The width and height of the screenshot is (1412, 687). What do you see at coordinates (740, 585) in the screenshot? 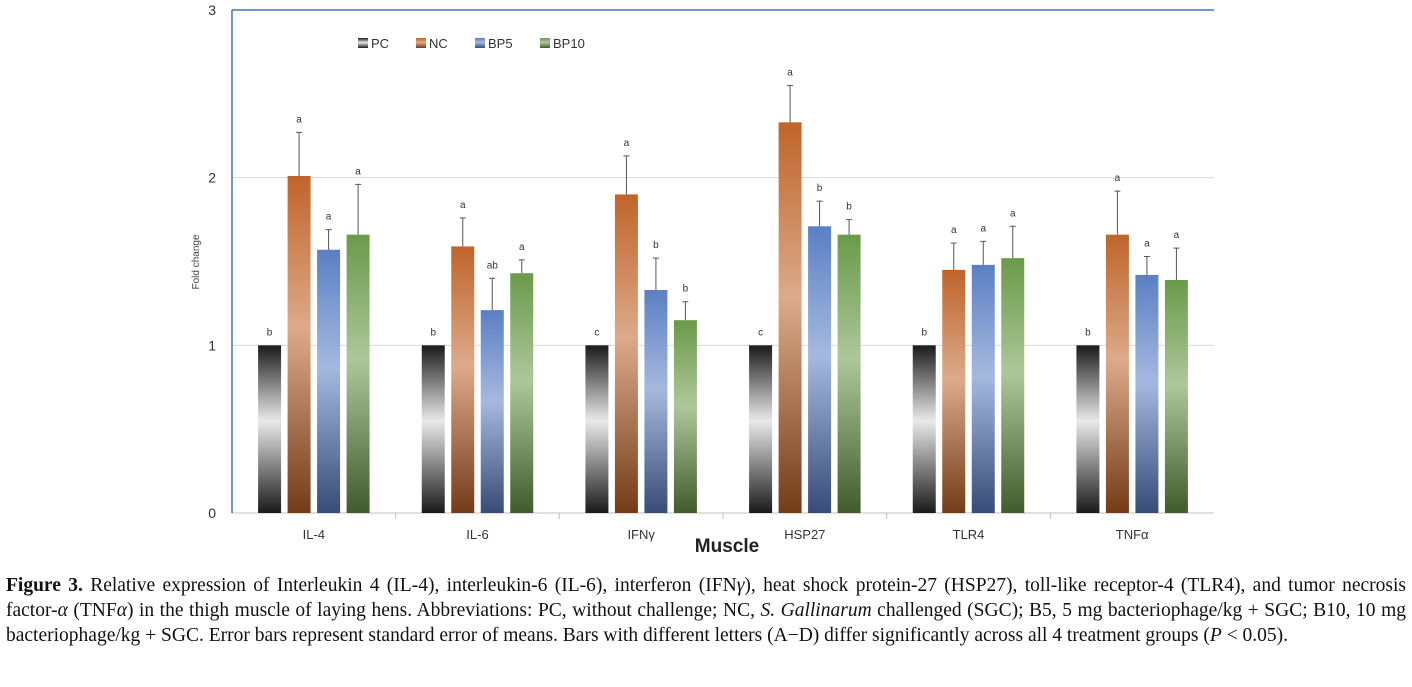
I see `caption-gamma: γ` at bounding box center [740, 585].